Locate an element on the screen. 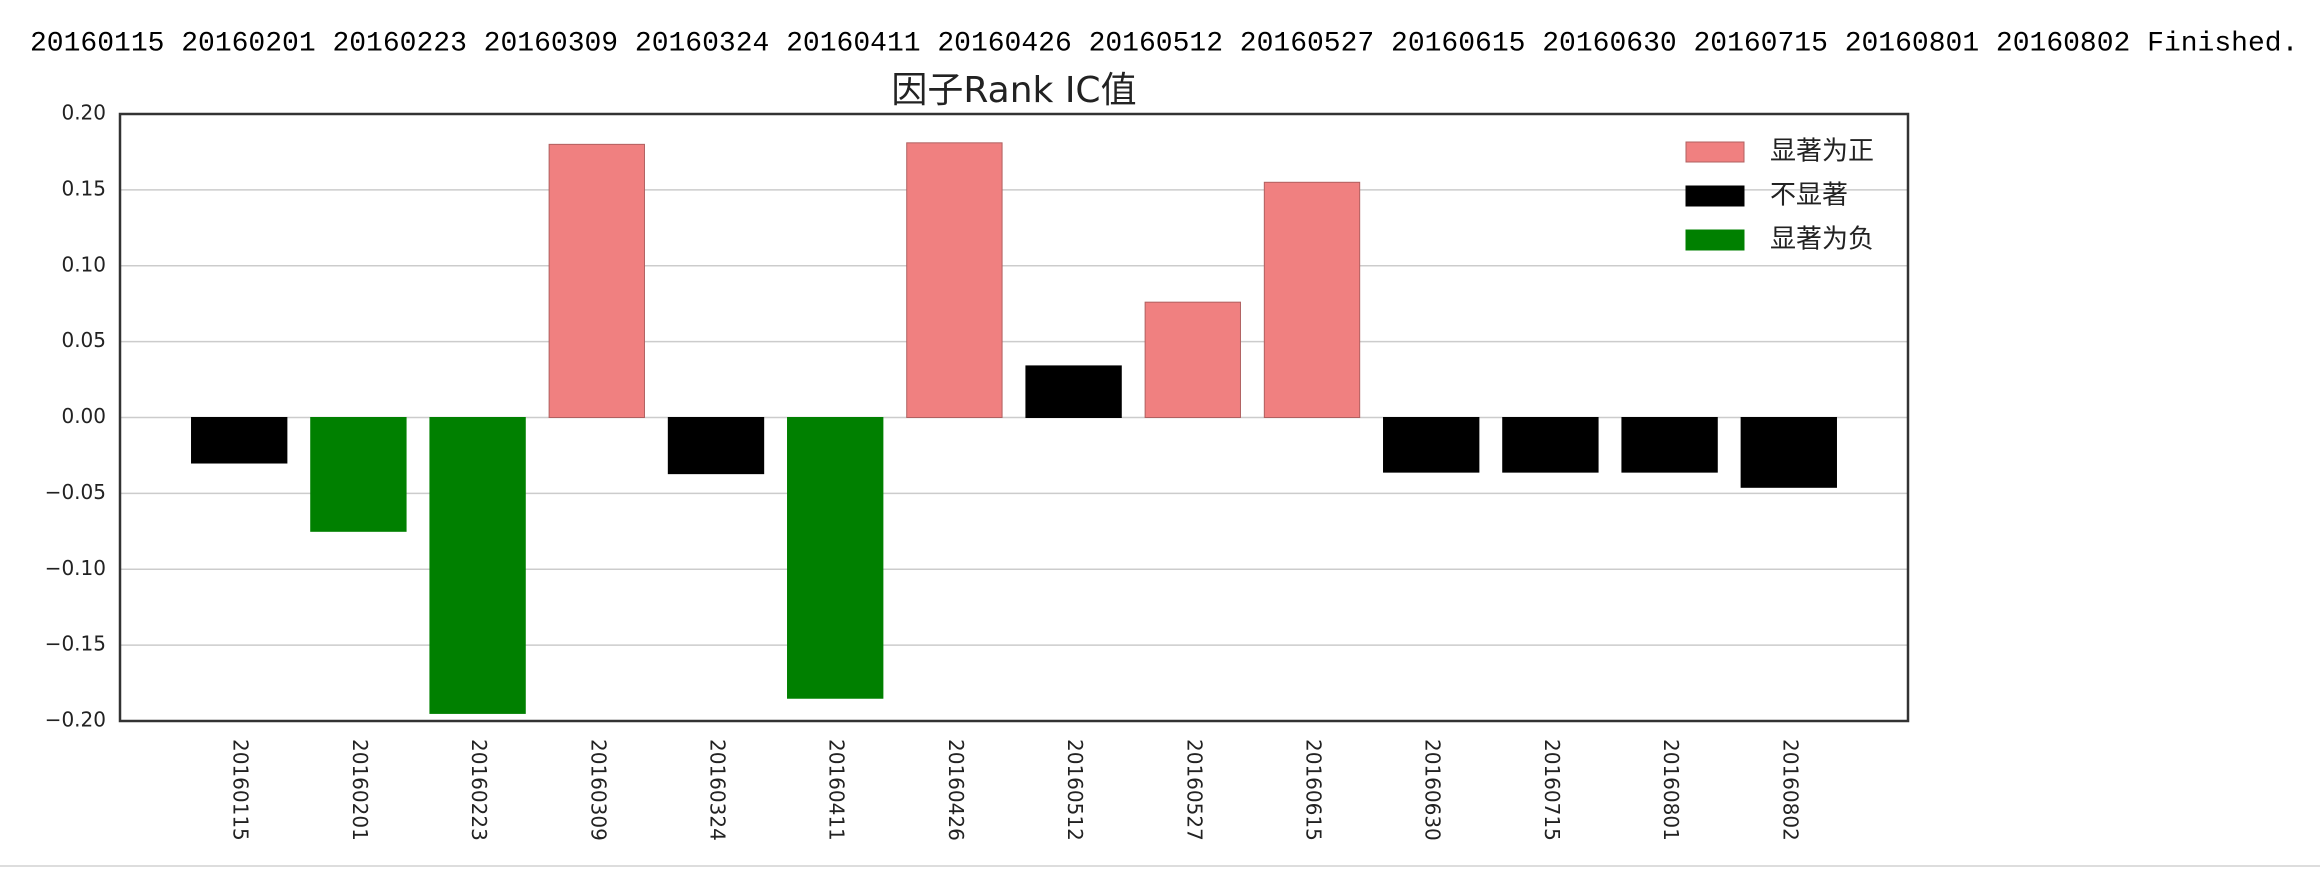 The width and height of the screenshot is (2320, 870). x-tick-label: 20160223 is located at coordinates (479, 790).